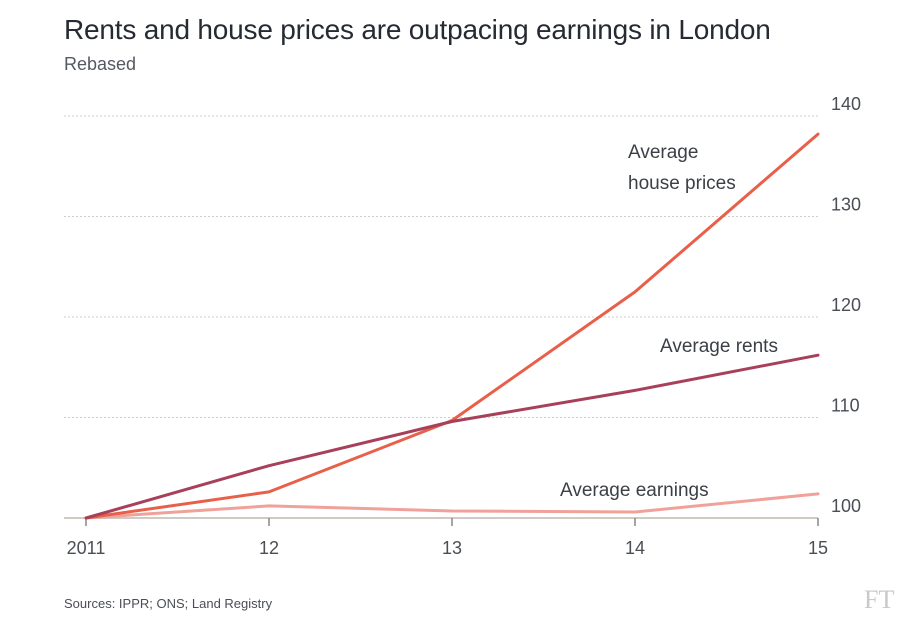 The width and height of the screenshot is (923, 628). I want to click on source-note: Sources: IPPR; ONS; Land Registry, so click(168, 603).